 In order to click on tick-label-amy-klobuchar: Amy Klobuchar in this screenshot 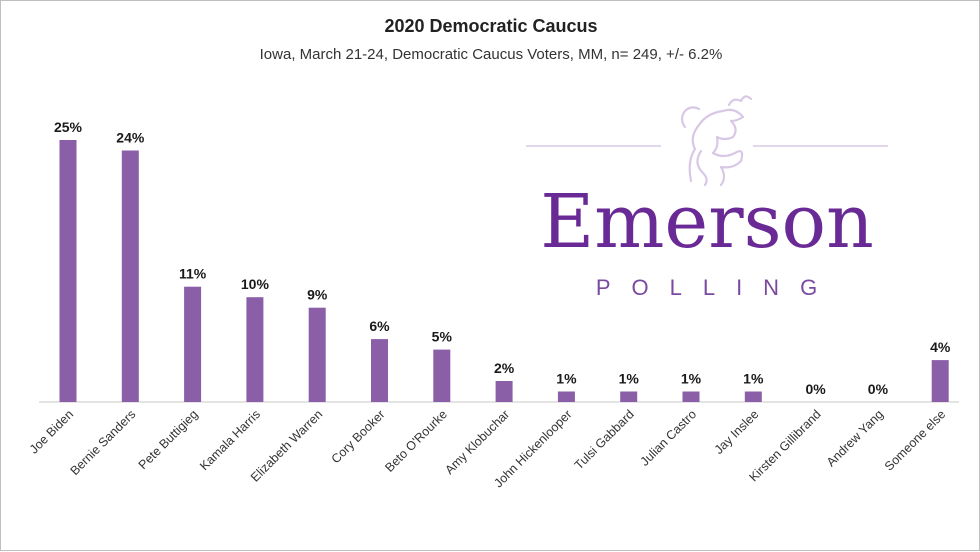, I will do `click(477, 442)`.